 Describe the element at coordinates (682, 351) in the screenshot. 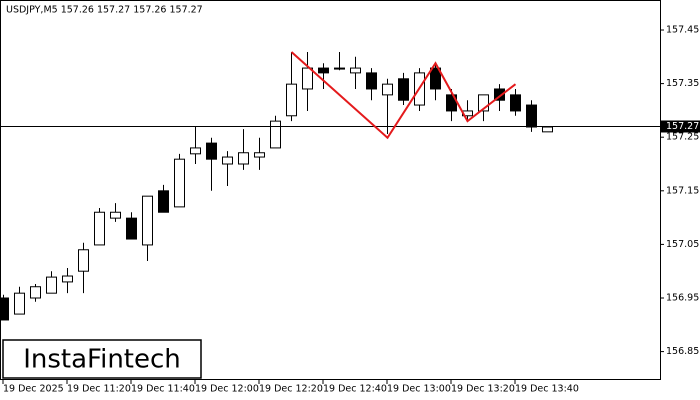

I see `y-tick-label: 156.85` at that location.